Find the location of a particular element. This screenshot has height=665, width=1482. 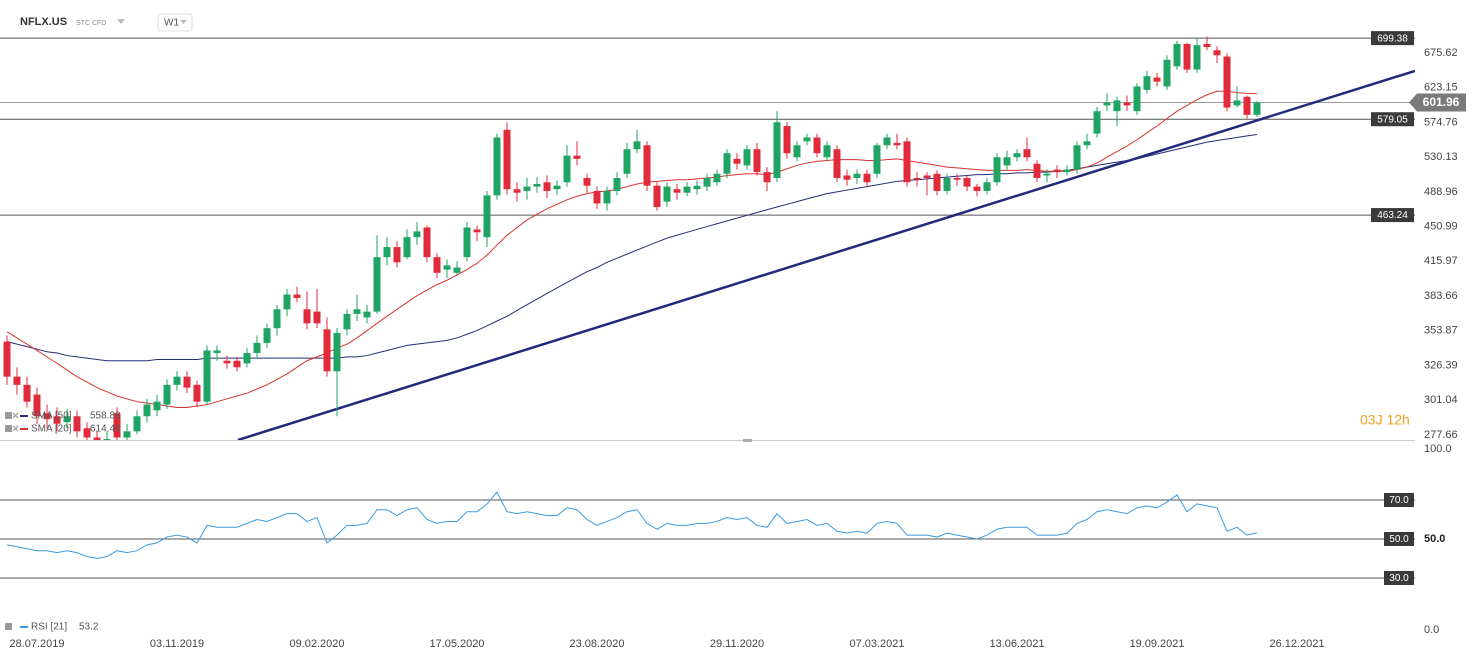

x-tick-label: 26.12.2021 is located at coordinates (1296, 644).